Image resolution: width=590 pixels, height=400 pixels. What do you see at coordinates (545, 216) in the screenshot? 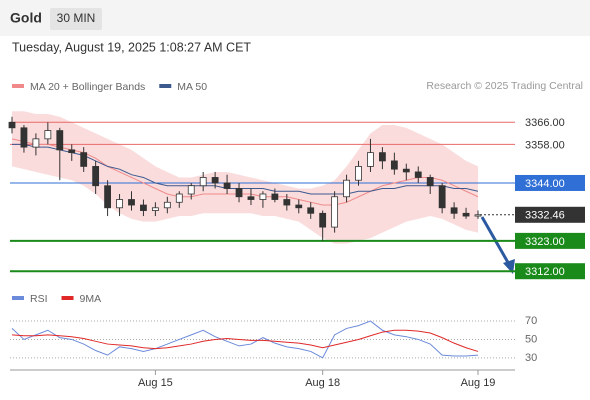
I see `level-label: 3332.46` at bounding box center [545, 216].